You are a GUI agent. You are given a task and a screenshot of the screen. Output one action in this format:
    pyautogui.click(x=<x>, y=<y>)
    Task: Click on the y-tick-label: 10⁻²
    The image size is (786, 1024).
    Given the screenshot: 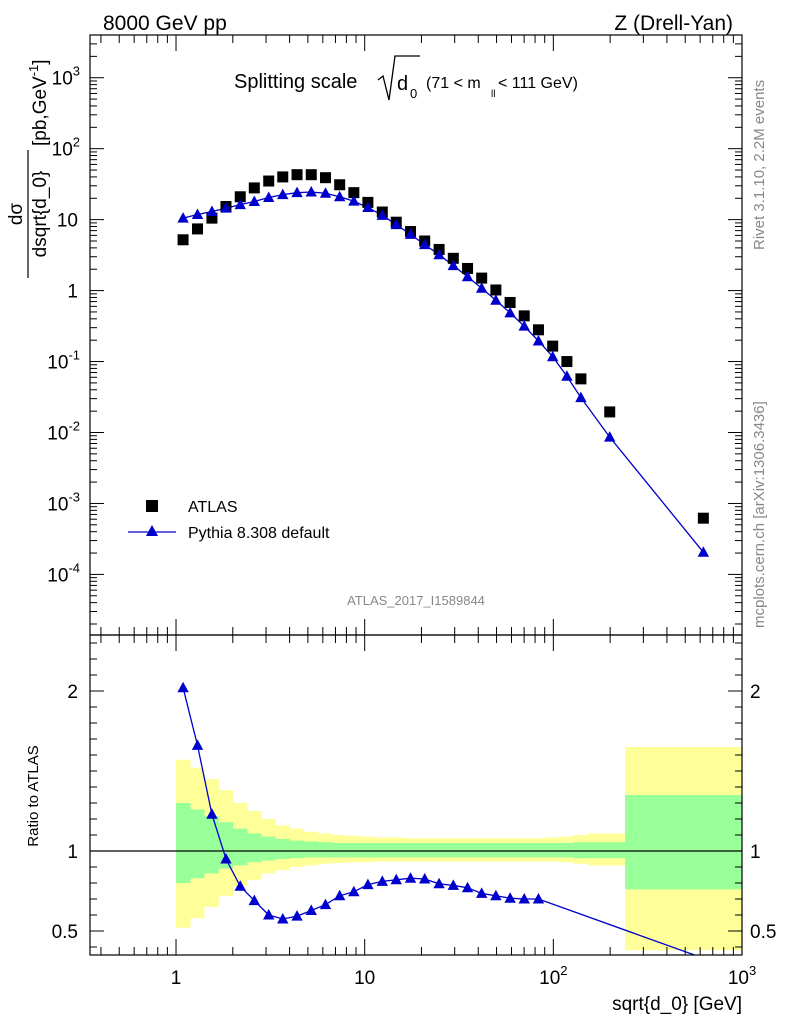 What is the action you would take?
    pyautogui.click(x=63, y=432)
    